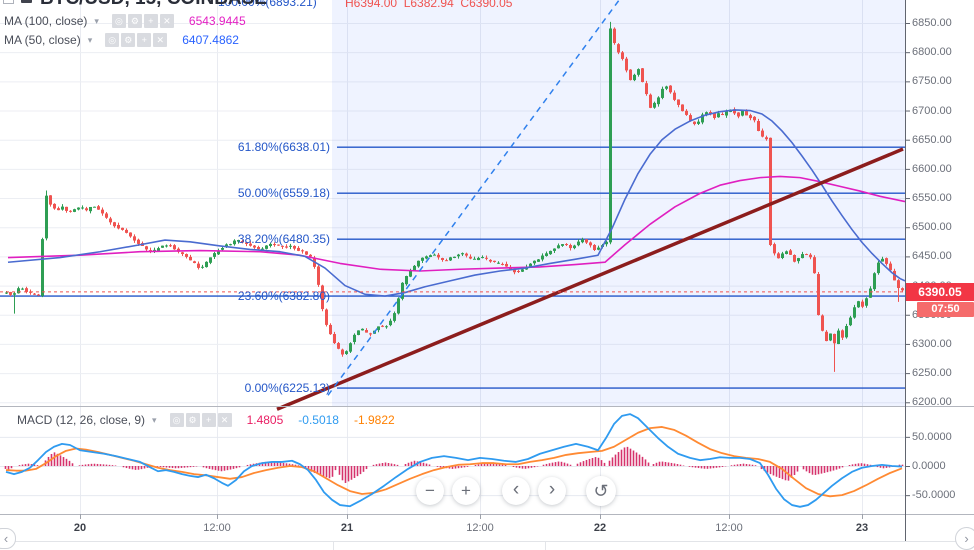  I want to click on price-axis-tick: 6500.00, so click(932, 227).